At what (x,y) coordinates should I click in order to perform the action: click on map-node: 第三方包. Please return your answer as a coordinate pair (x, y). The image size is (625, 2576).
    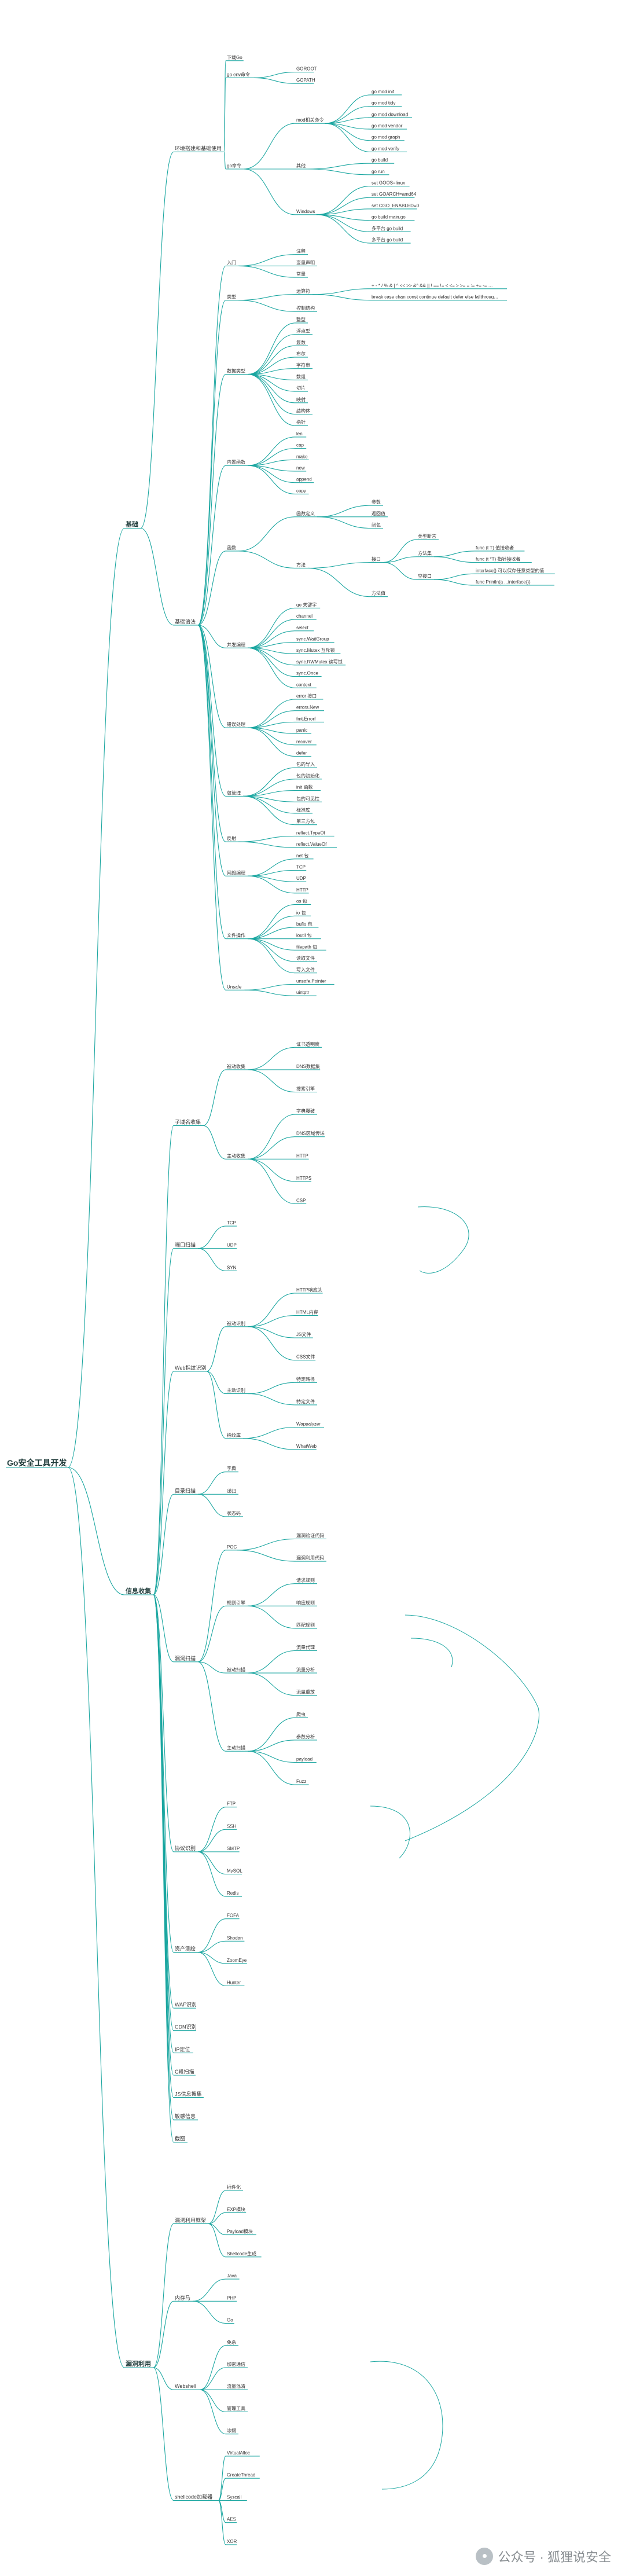
    Looking at the image, I should click on (305, 821).